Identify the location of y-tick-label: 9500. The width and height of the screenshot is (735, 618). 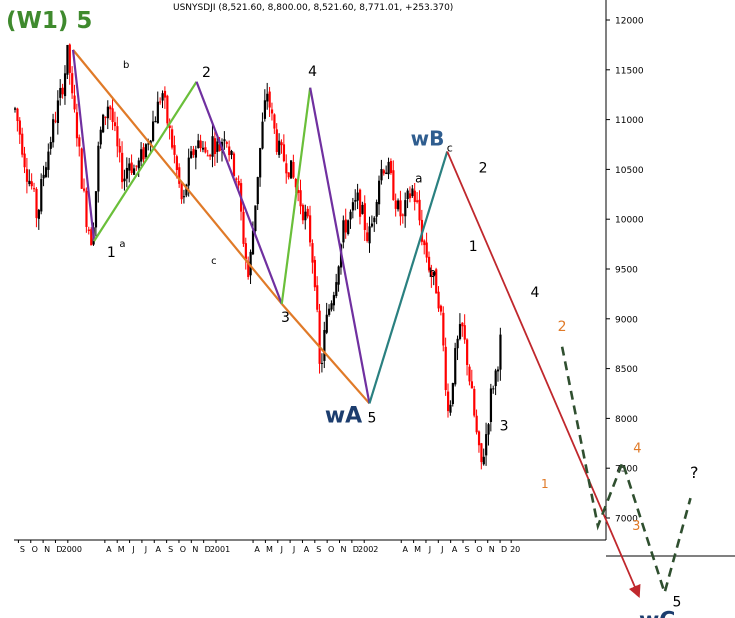
(626, 271).